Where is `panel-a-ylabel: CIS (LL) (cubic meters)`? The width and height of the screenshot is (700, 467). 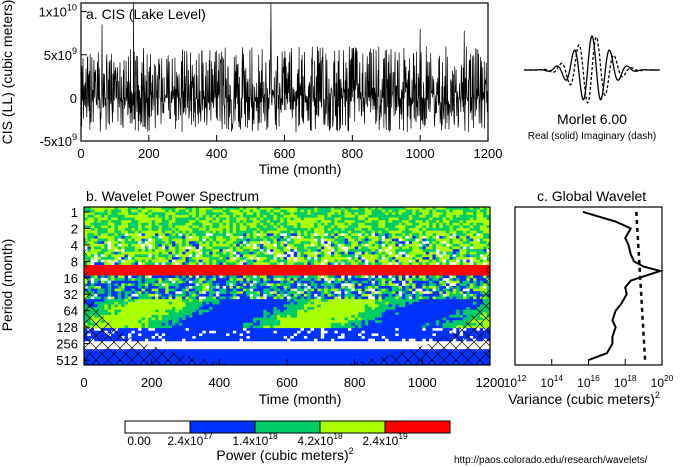 panel-a-ylabel: CIS (LL) (cubic meters) is located at coordinates (7, 72).